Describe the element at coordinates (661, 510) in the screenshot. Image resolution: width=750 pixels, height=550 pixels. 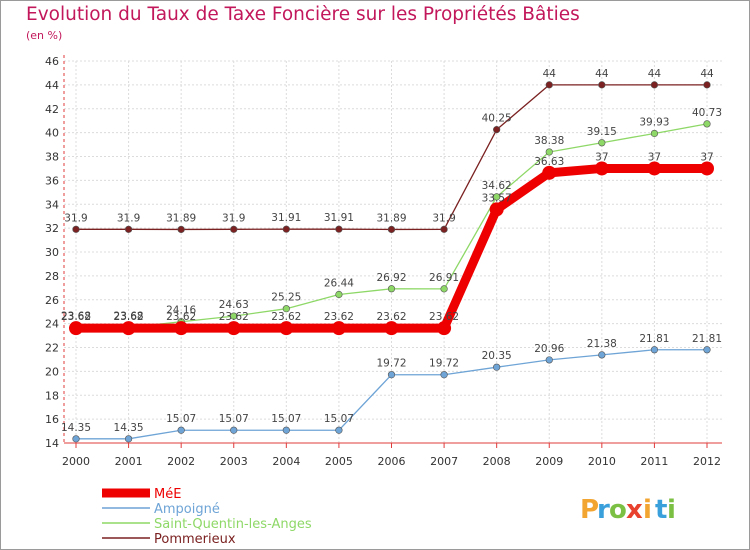
I see `logo-letter: t` at that location.